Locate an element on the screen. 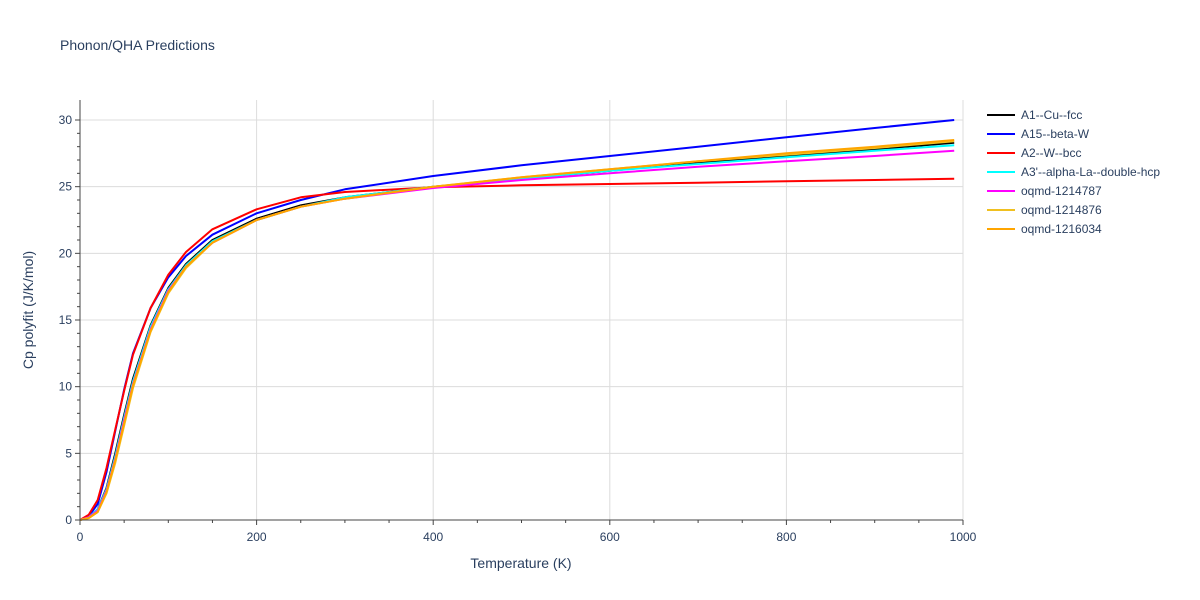  legend-label: oqmd-1214876 is located at coordinates (1061, 210).